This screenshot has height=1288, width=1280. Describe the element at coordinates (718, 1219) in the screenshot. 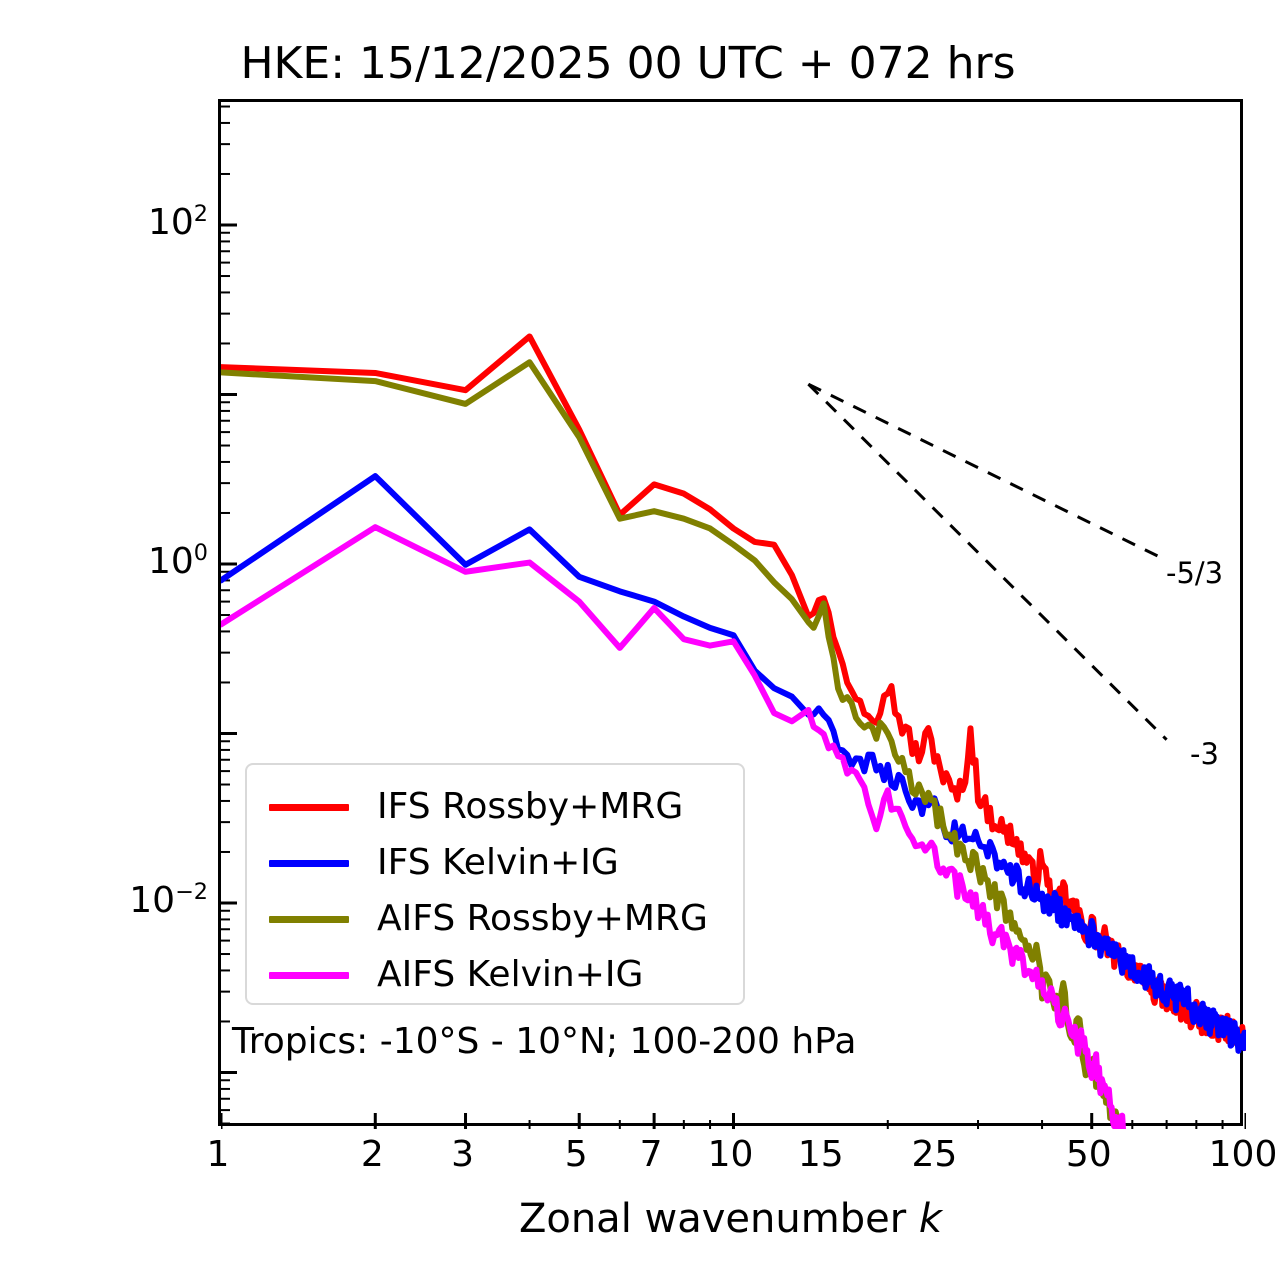

I see `x-axis-label-text: Zonal wavenumber` at that location.